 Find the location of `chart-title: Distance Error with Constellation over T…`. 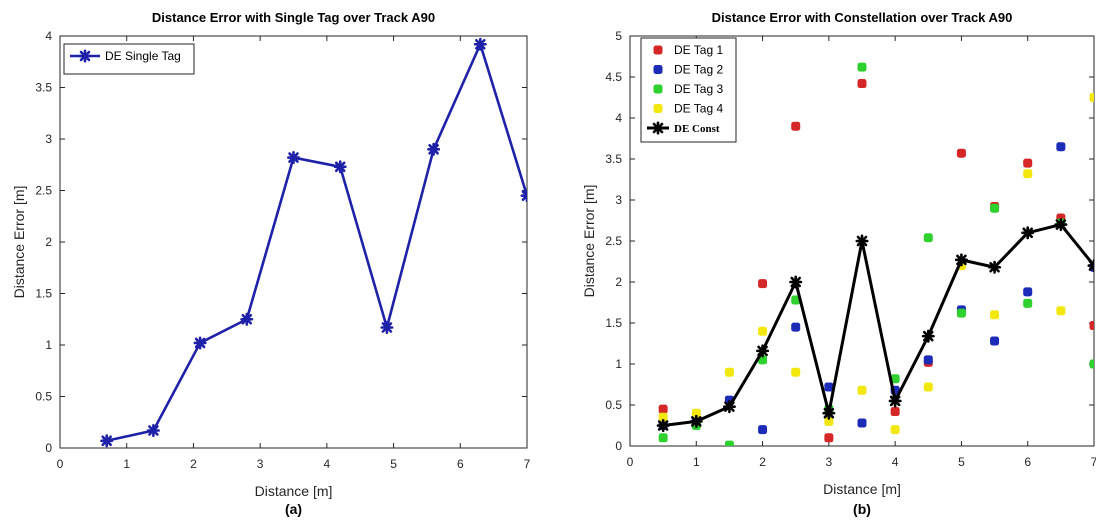

chart-title: Distance Error with Constellation over T… is located at coordinates (862, 17).